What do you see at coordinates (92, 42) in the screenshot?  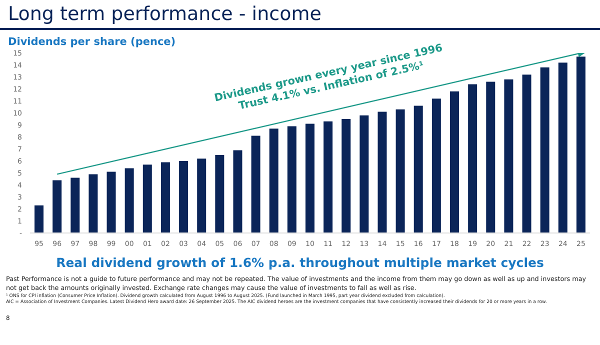 I see `y-axis-title: Dividends per share (pence)` at bounding box center [92, 42].